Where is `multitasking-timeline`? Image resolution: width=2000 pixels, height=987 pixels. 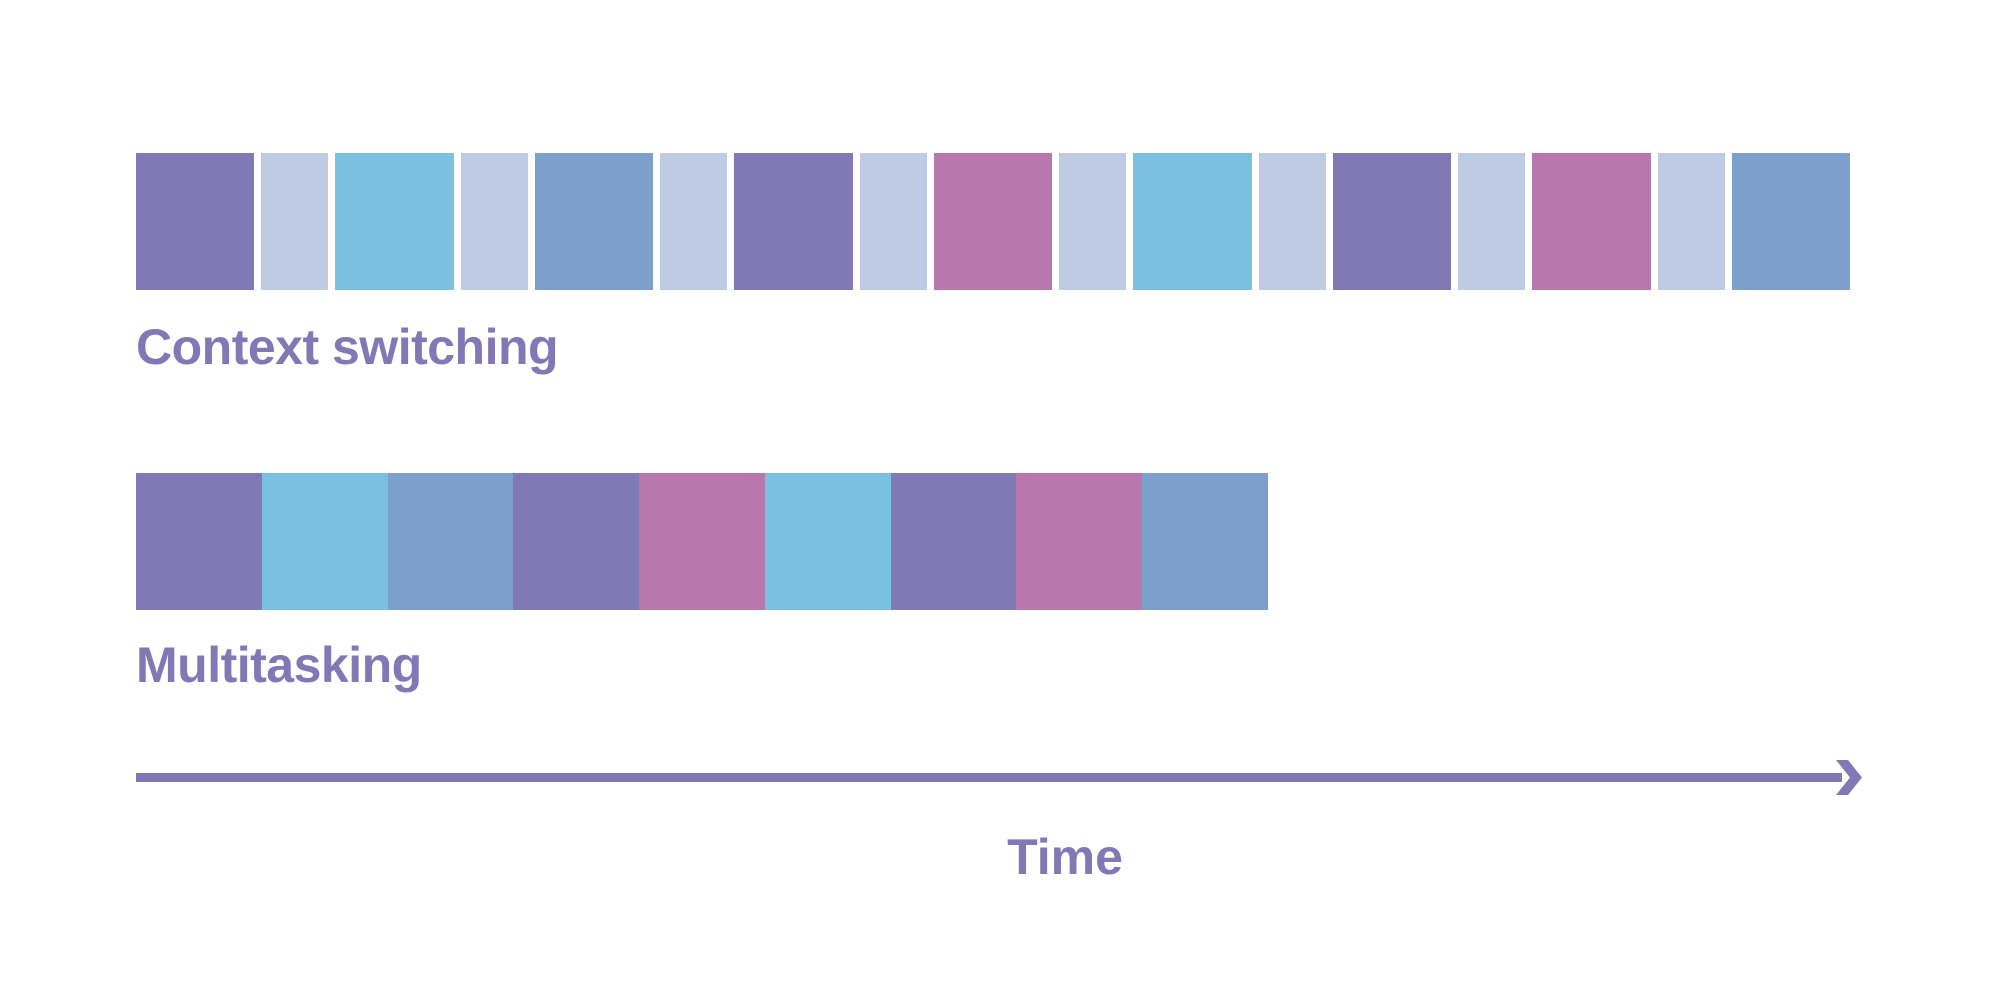
multitasking-timeline is located at coordinates (702, 541).